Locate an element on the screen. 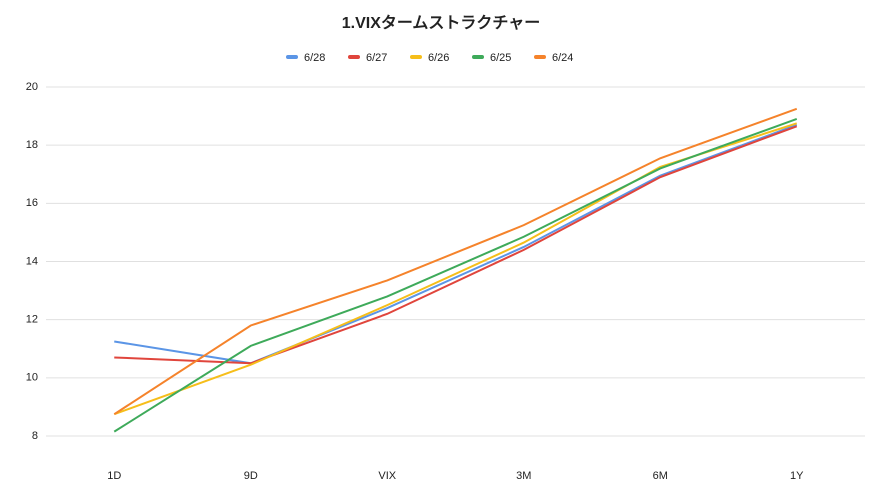 The height and width of the screenshot is (501, 882). x-tick-label: VIX is located at coordinates (387, 476).